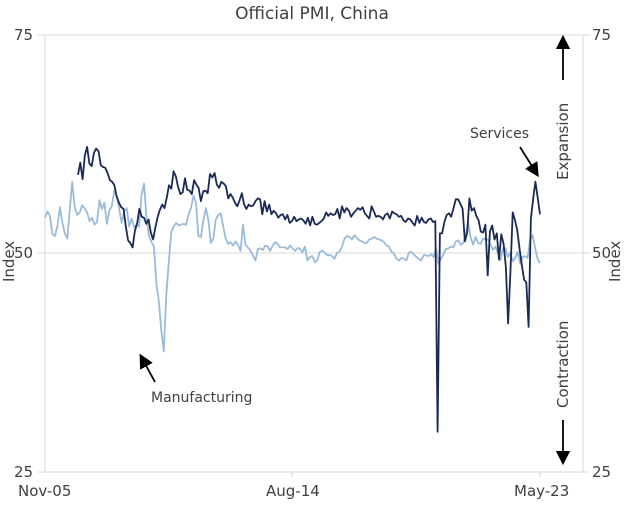  Describe the element at coordinates (24, 253) in the screenshot. I see `y-tick-left-50: 50` at that location.